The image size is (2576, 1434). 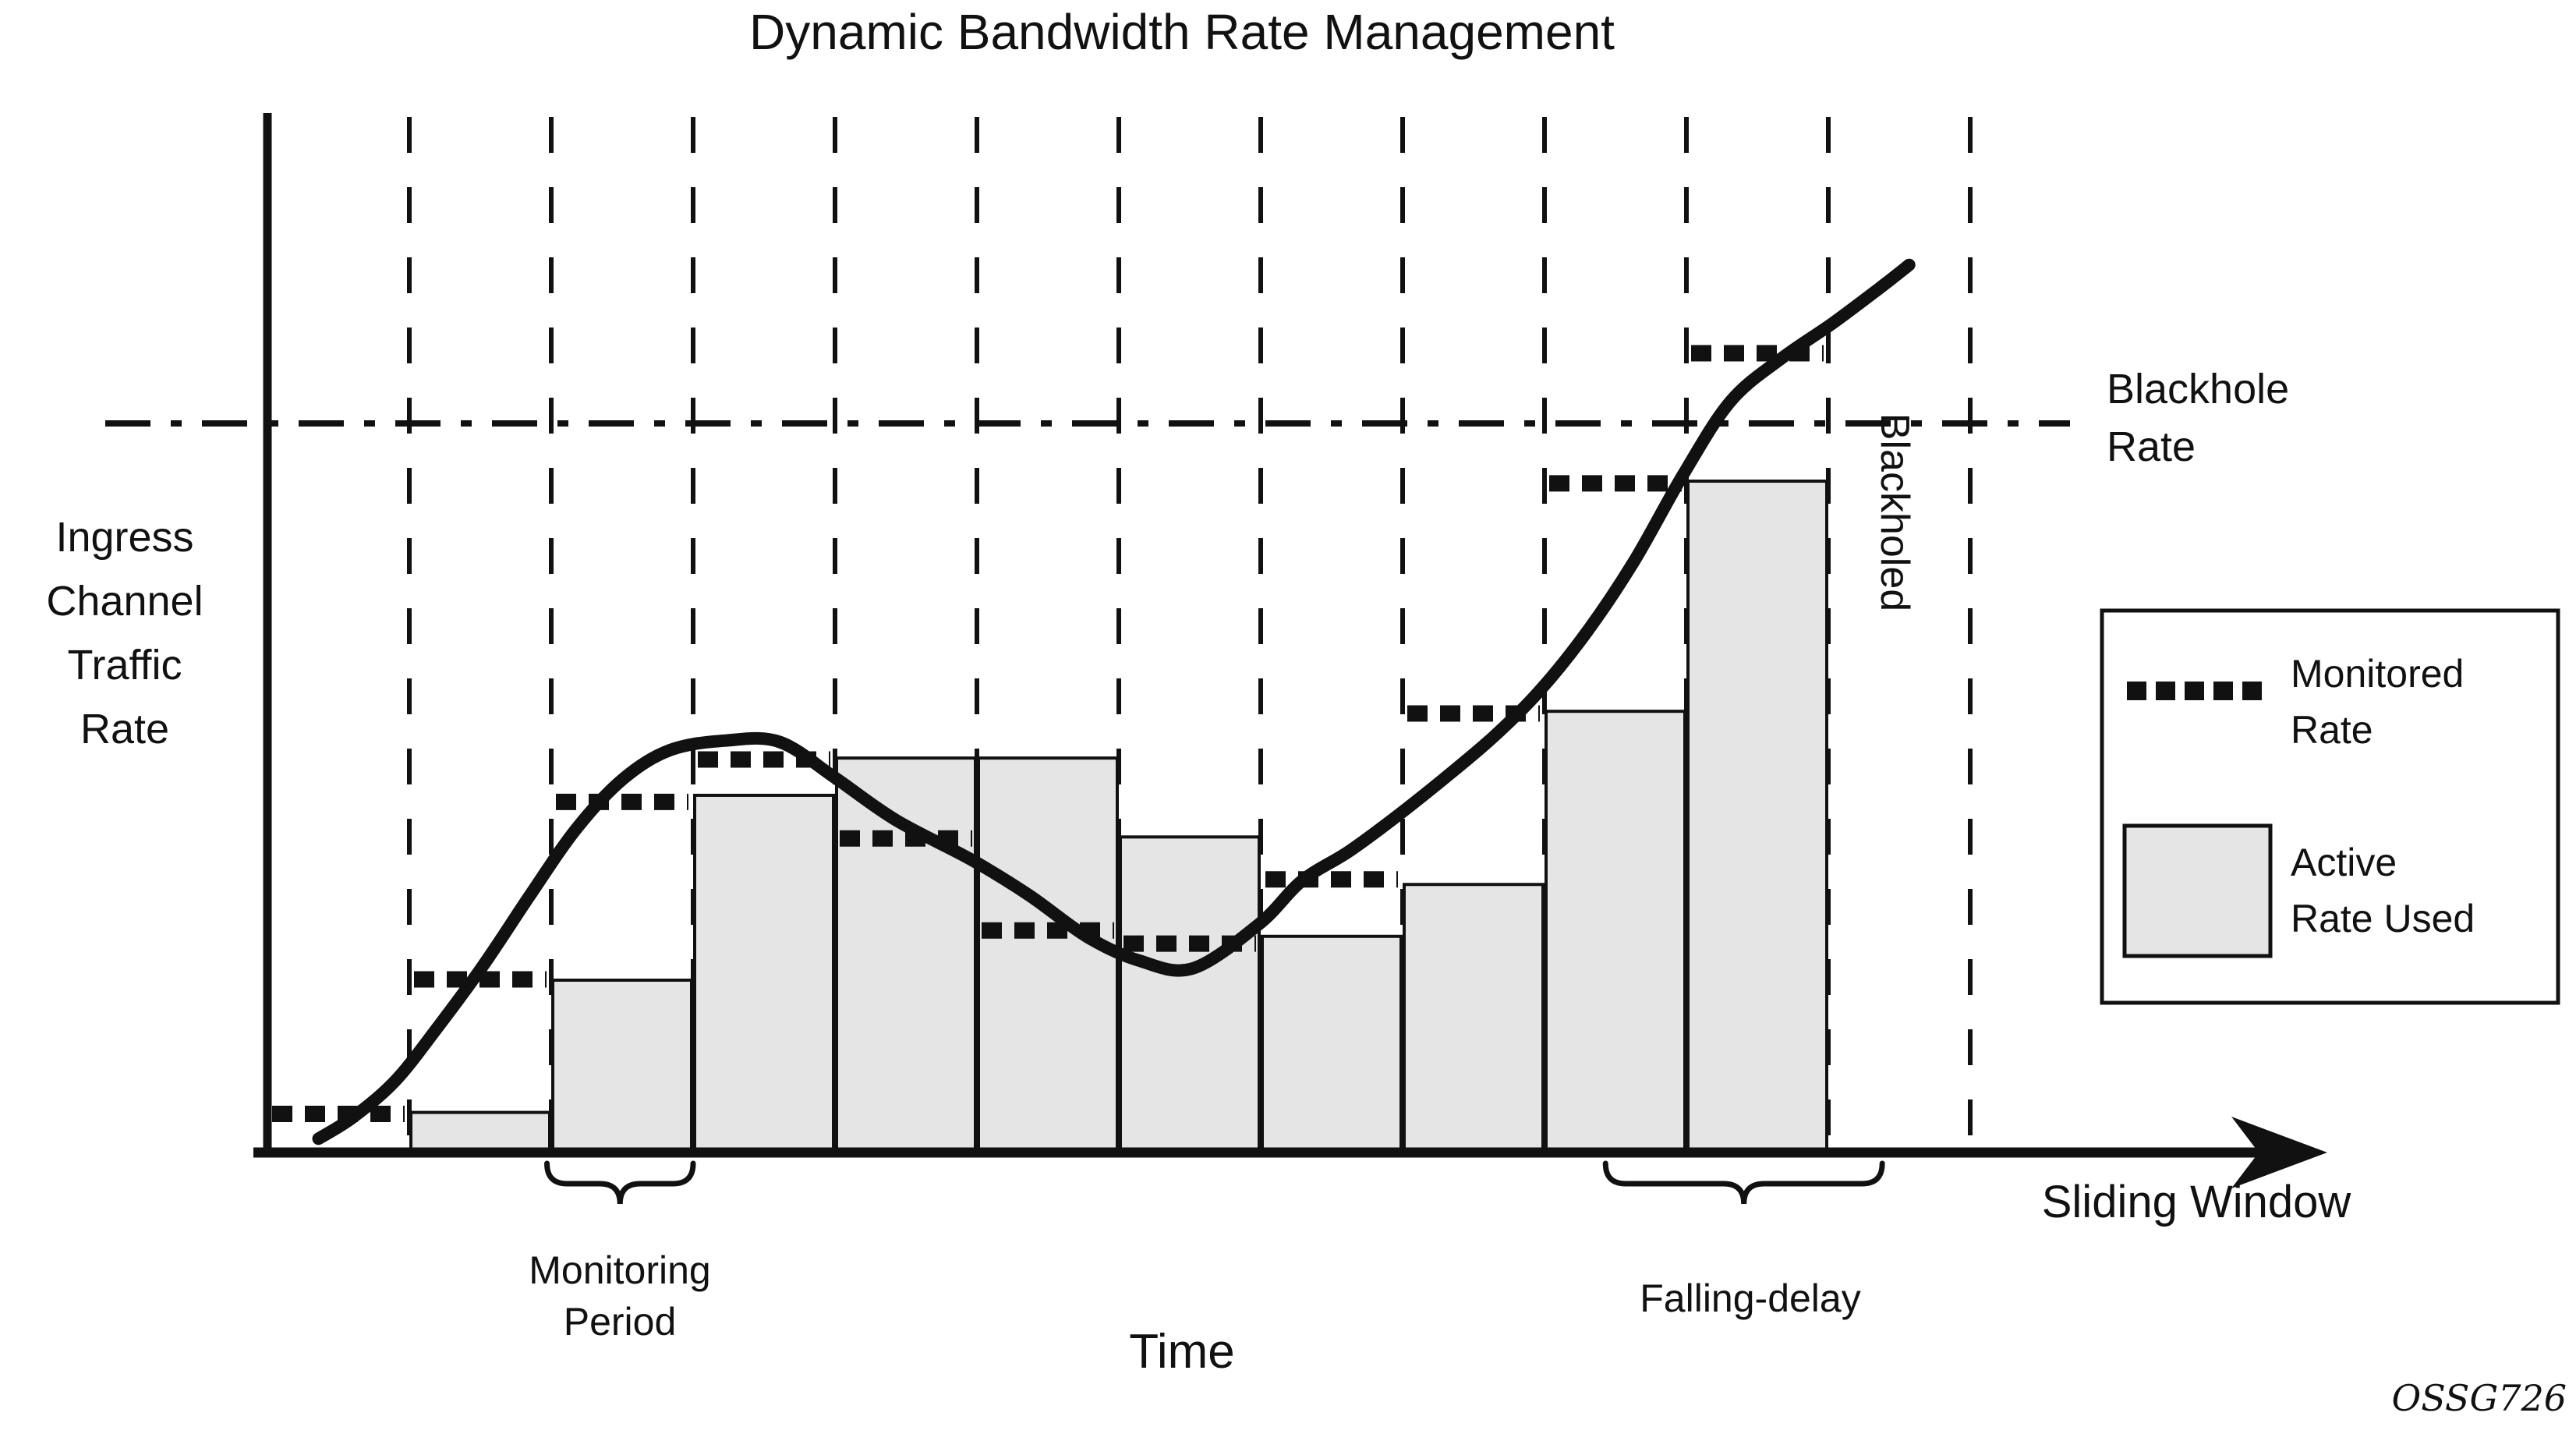 I want to click on legend-active-sample, so click(x=2197, y=890).